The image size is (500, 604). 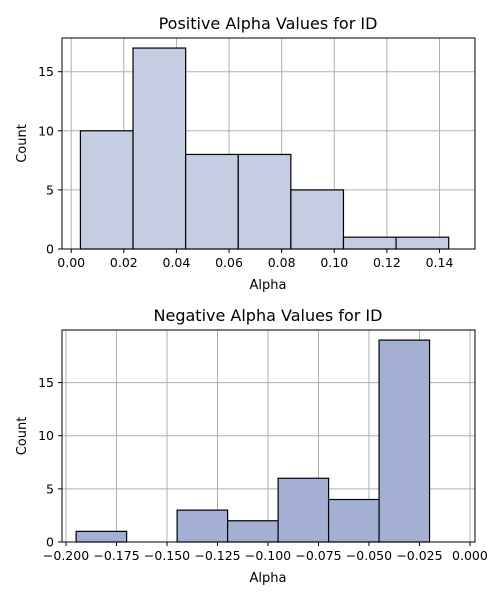 I want to click on x-tick-label: −0.150, so click(x=167, y=555).